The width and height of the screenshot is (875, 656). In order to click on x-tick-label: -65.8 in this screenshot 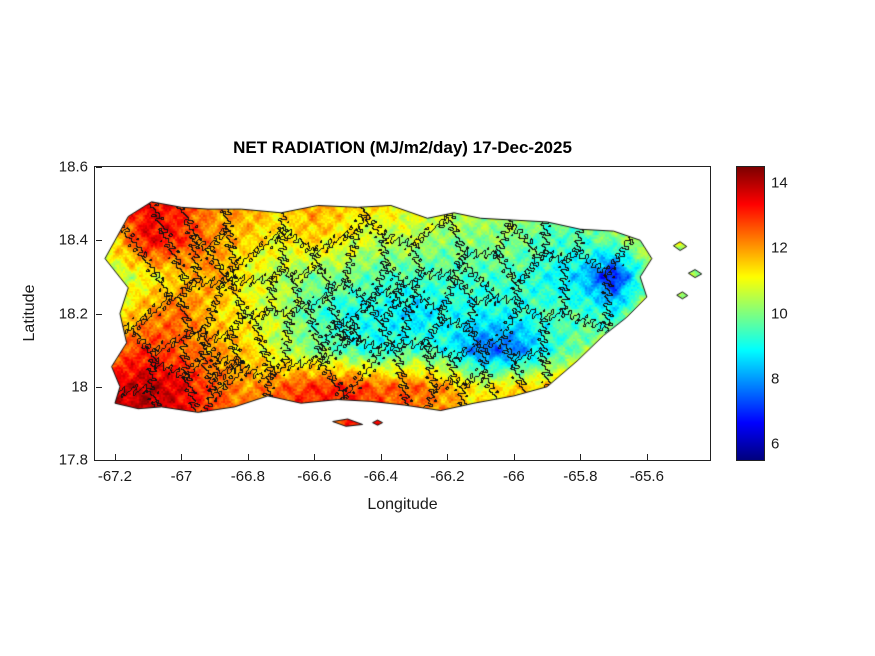, I will do `click(580, 476)`.